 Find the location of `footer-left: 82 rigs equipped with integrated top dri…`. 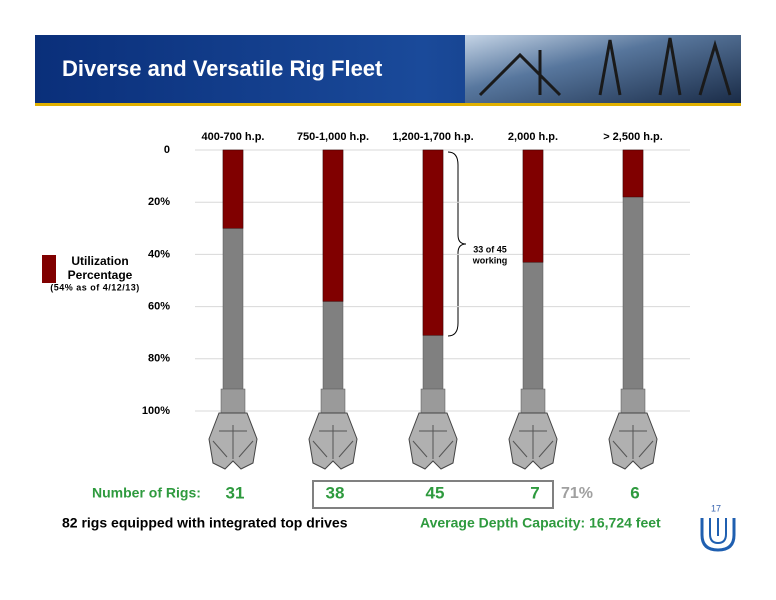

footer-left: 82 rigs equipped with integrated top dri… is located at coordinates (205, 523).